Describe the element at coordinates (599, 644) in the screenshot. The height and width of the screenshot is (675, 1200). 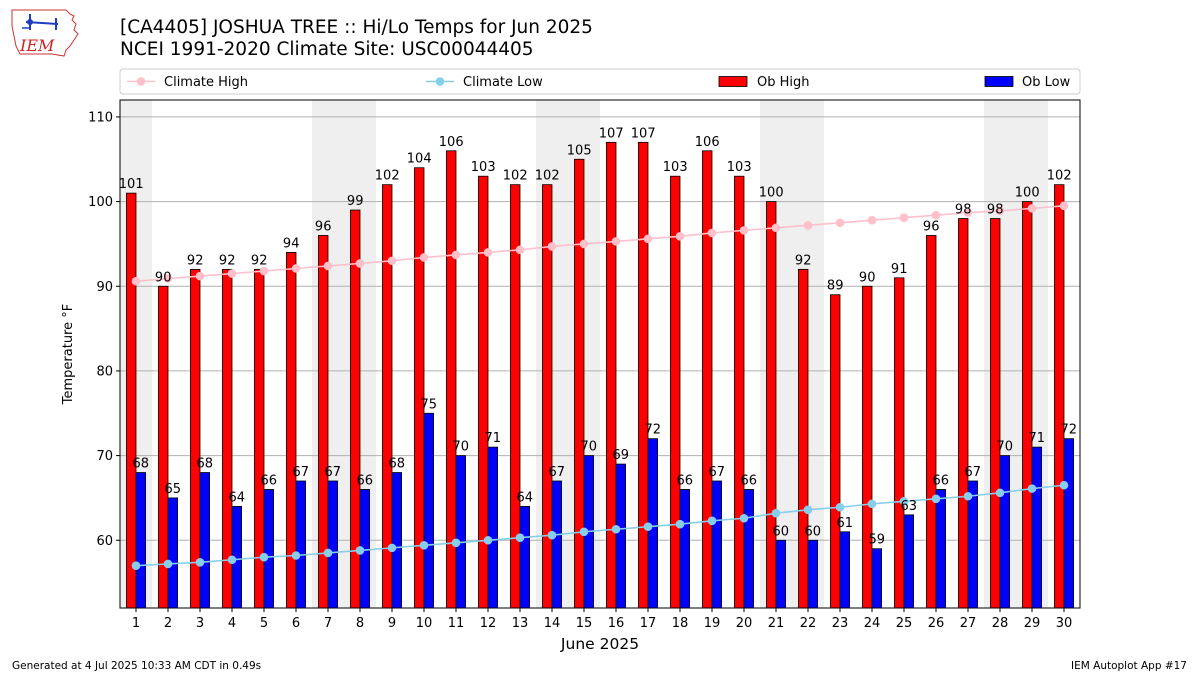
I see `x-axis-label: June 2025` at that location.